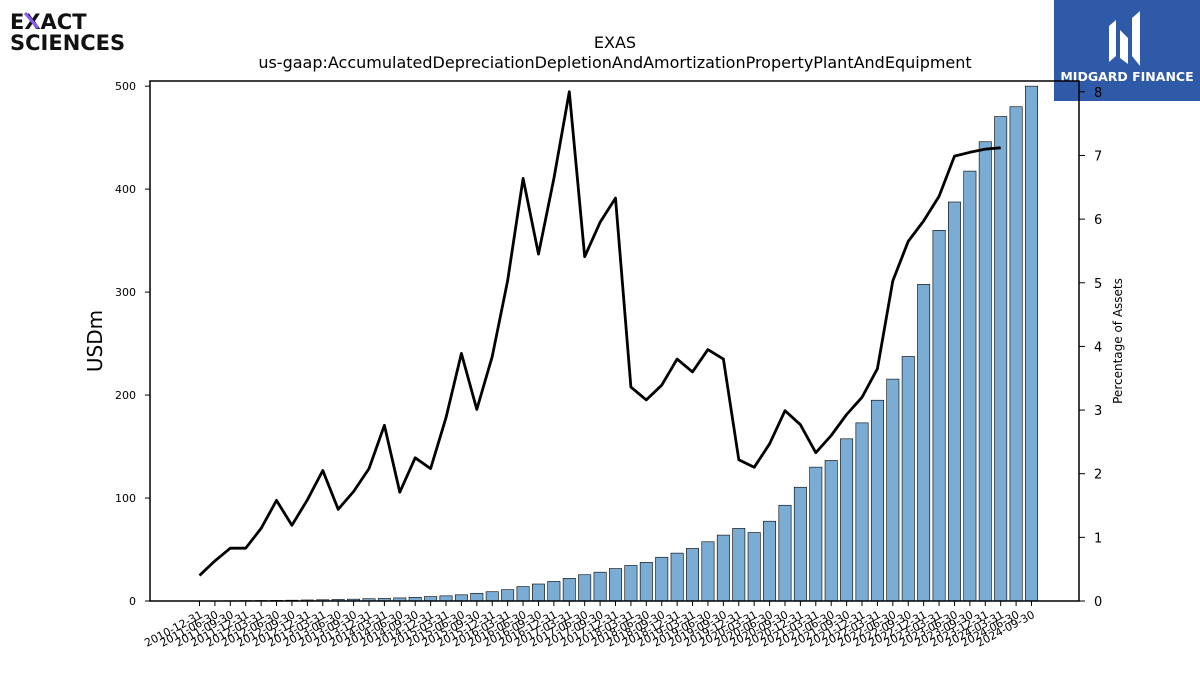 The image size is (1200, 675). Describe the element at coordinates (1098, 475) in the screenshot. I see `y2-tick-label: 2` at that location.